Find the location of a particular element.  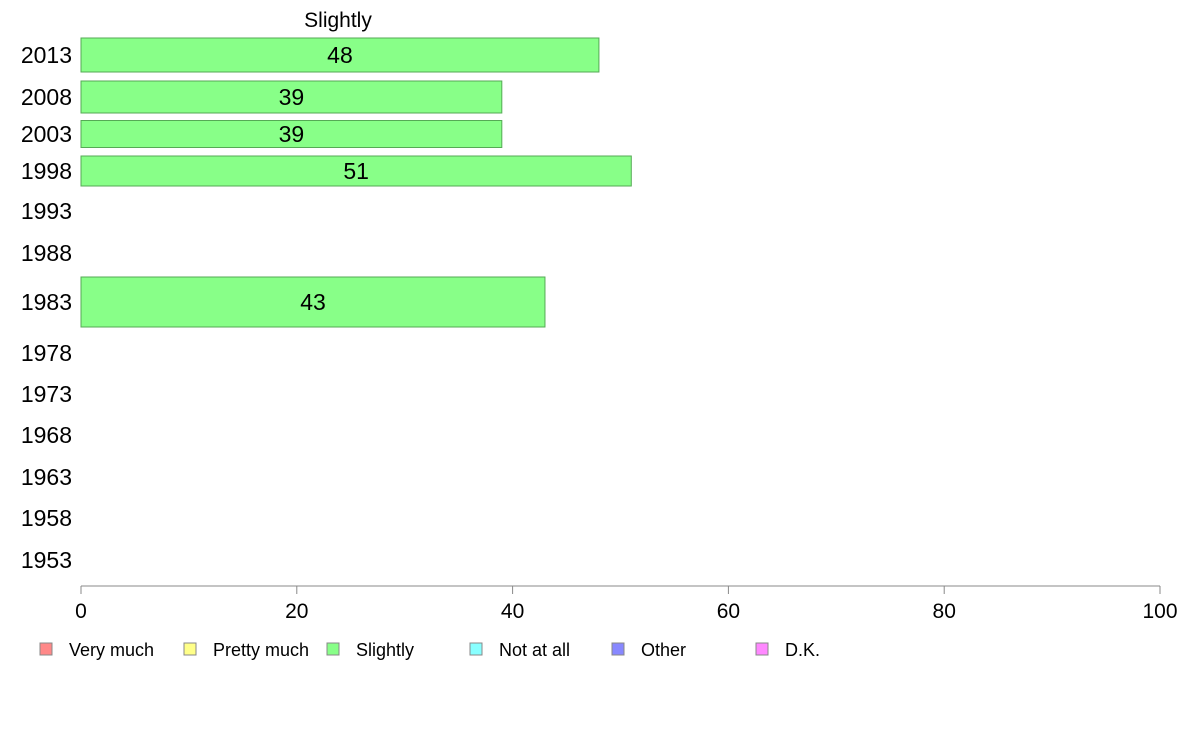

x-tick-label: 20 is located at coordinates (296, 611).